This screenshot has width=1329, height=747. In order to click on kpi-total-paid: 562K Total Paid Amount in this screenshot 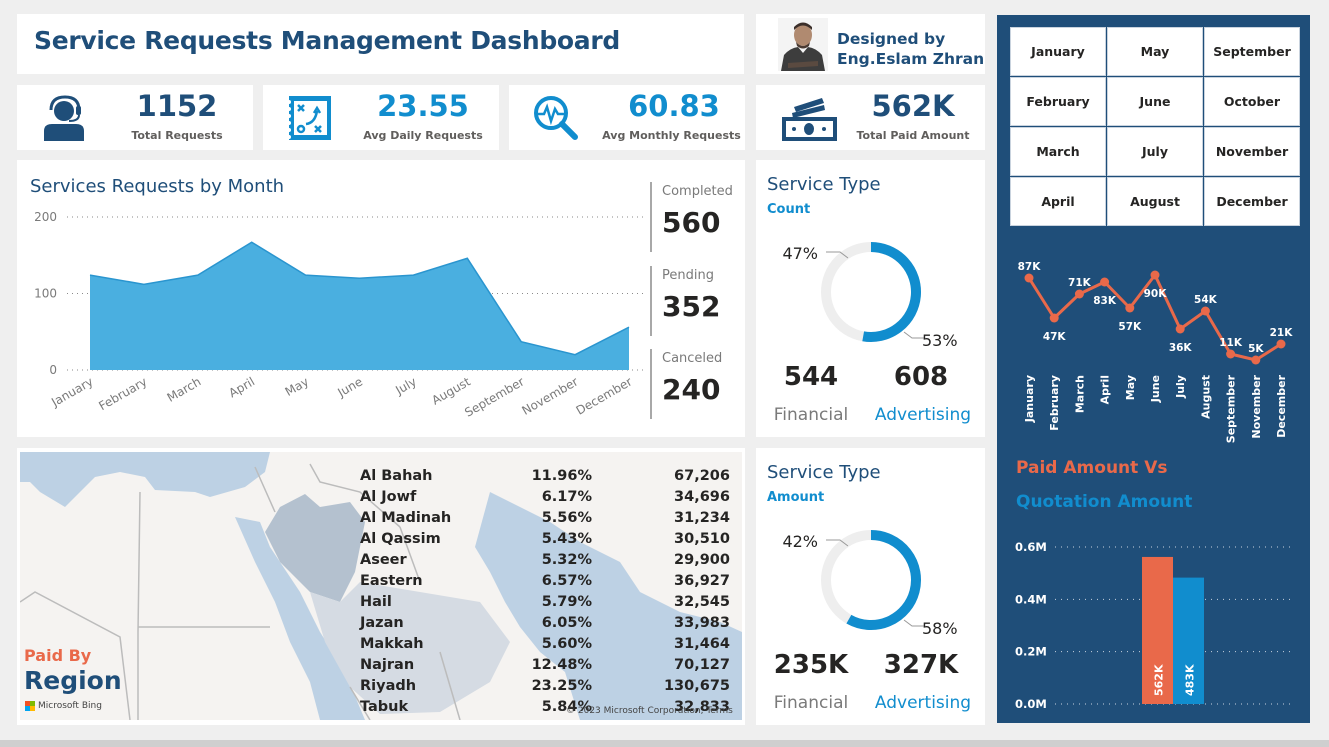, I will do `click(870, 117)`.